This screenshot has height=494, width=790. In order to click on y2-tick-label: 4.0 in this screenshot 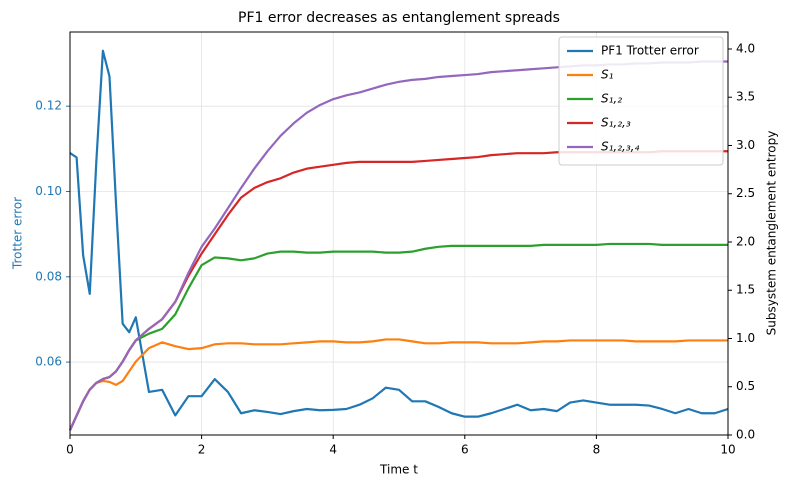, I will do `click(745, 48)`.